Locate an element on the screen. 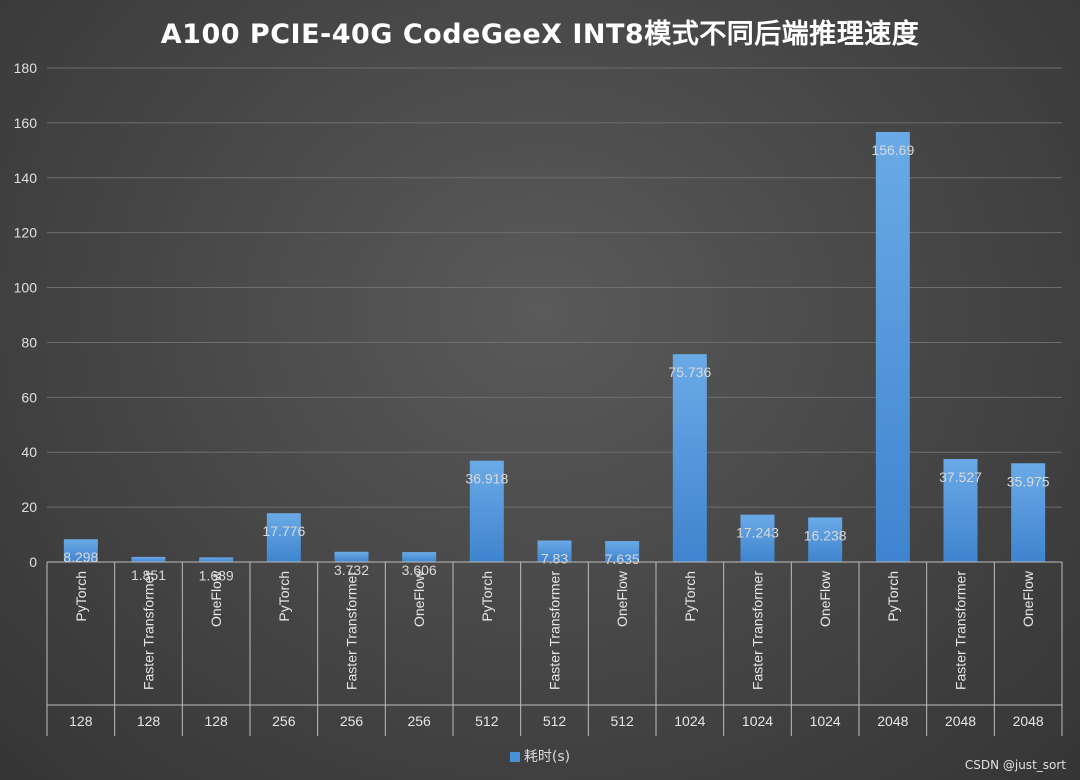 This screenshot has height=780, width=1080. legend: 耗时(s) is located at coordinates (540, 756).